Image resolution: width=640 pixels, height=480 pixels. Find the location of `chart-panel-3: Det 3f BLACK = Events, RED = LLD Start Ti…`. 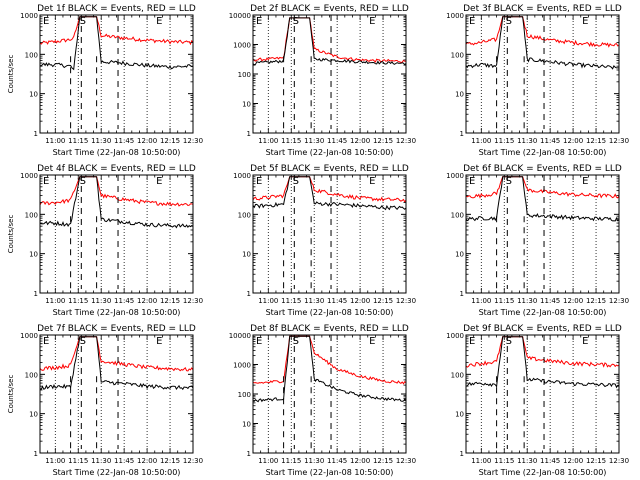

chart-panel-3: Det 3f BLACK = Events, RED = LLD Start Ti… is located at coordinates (537, 80).